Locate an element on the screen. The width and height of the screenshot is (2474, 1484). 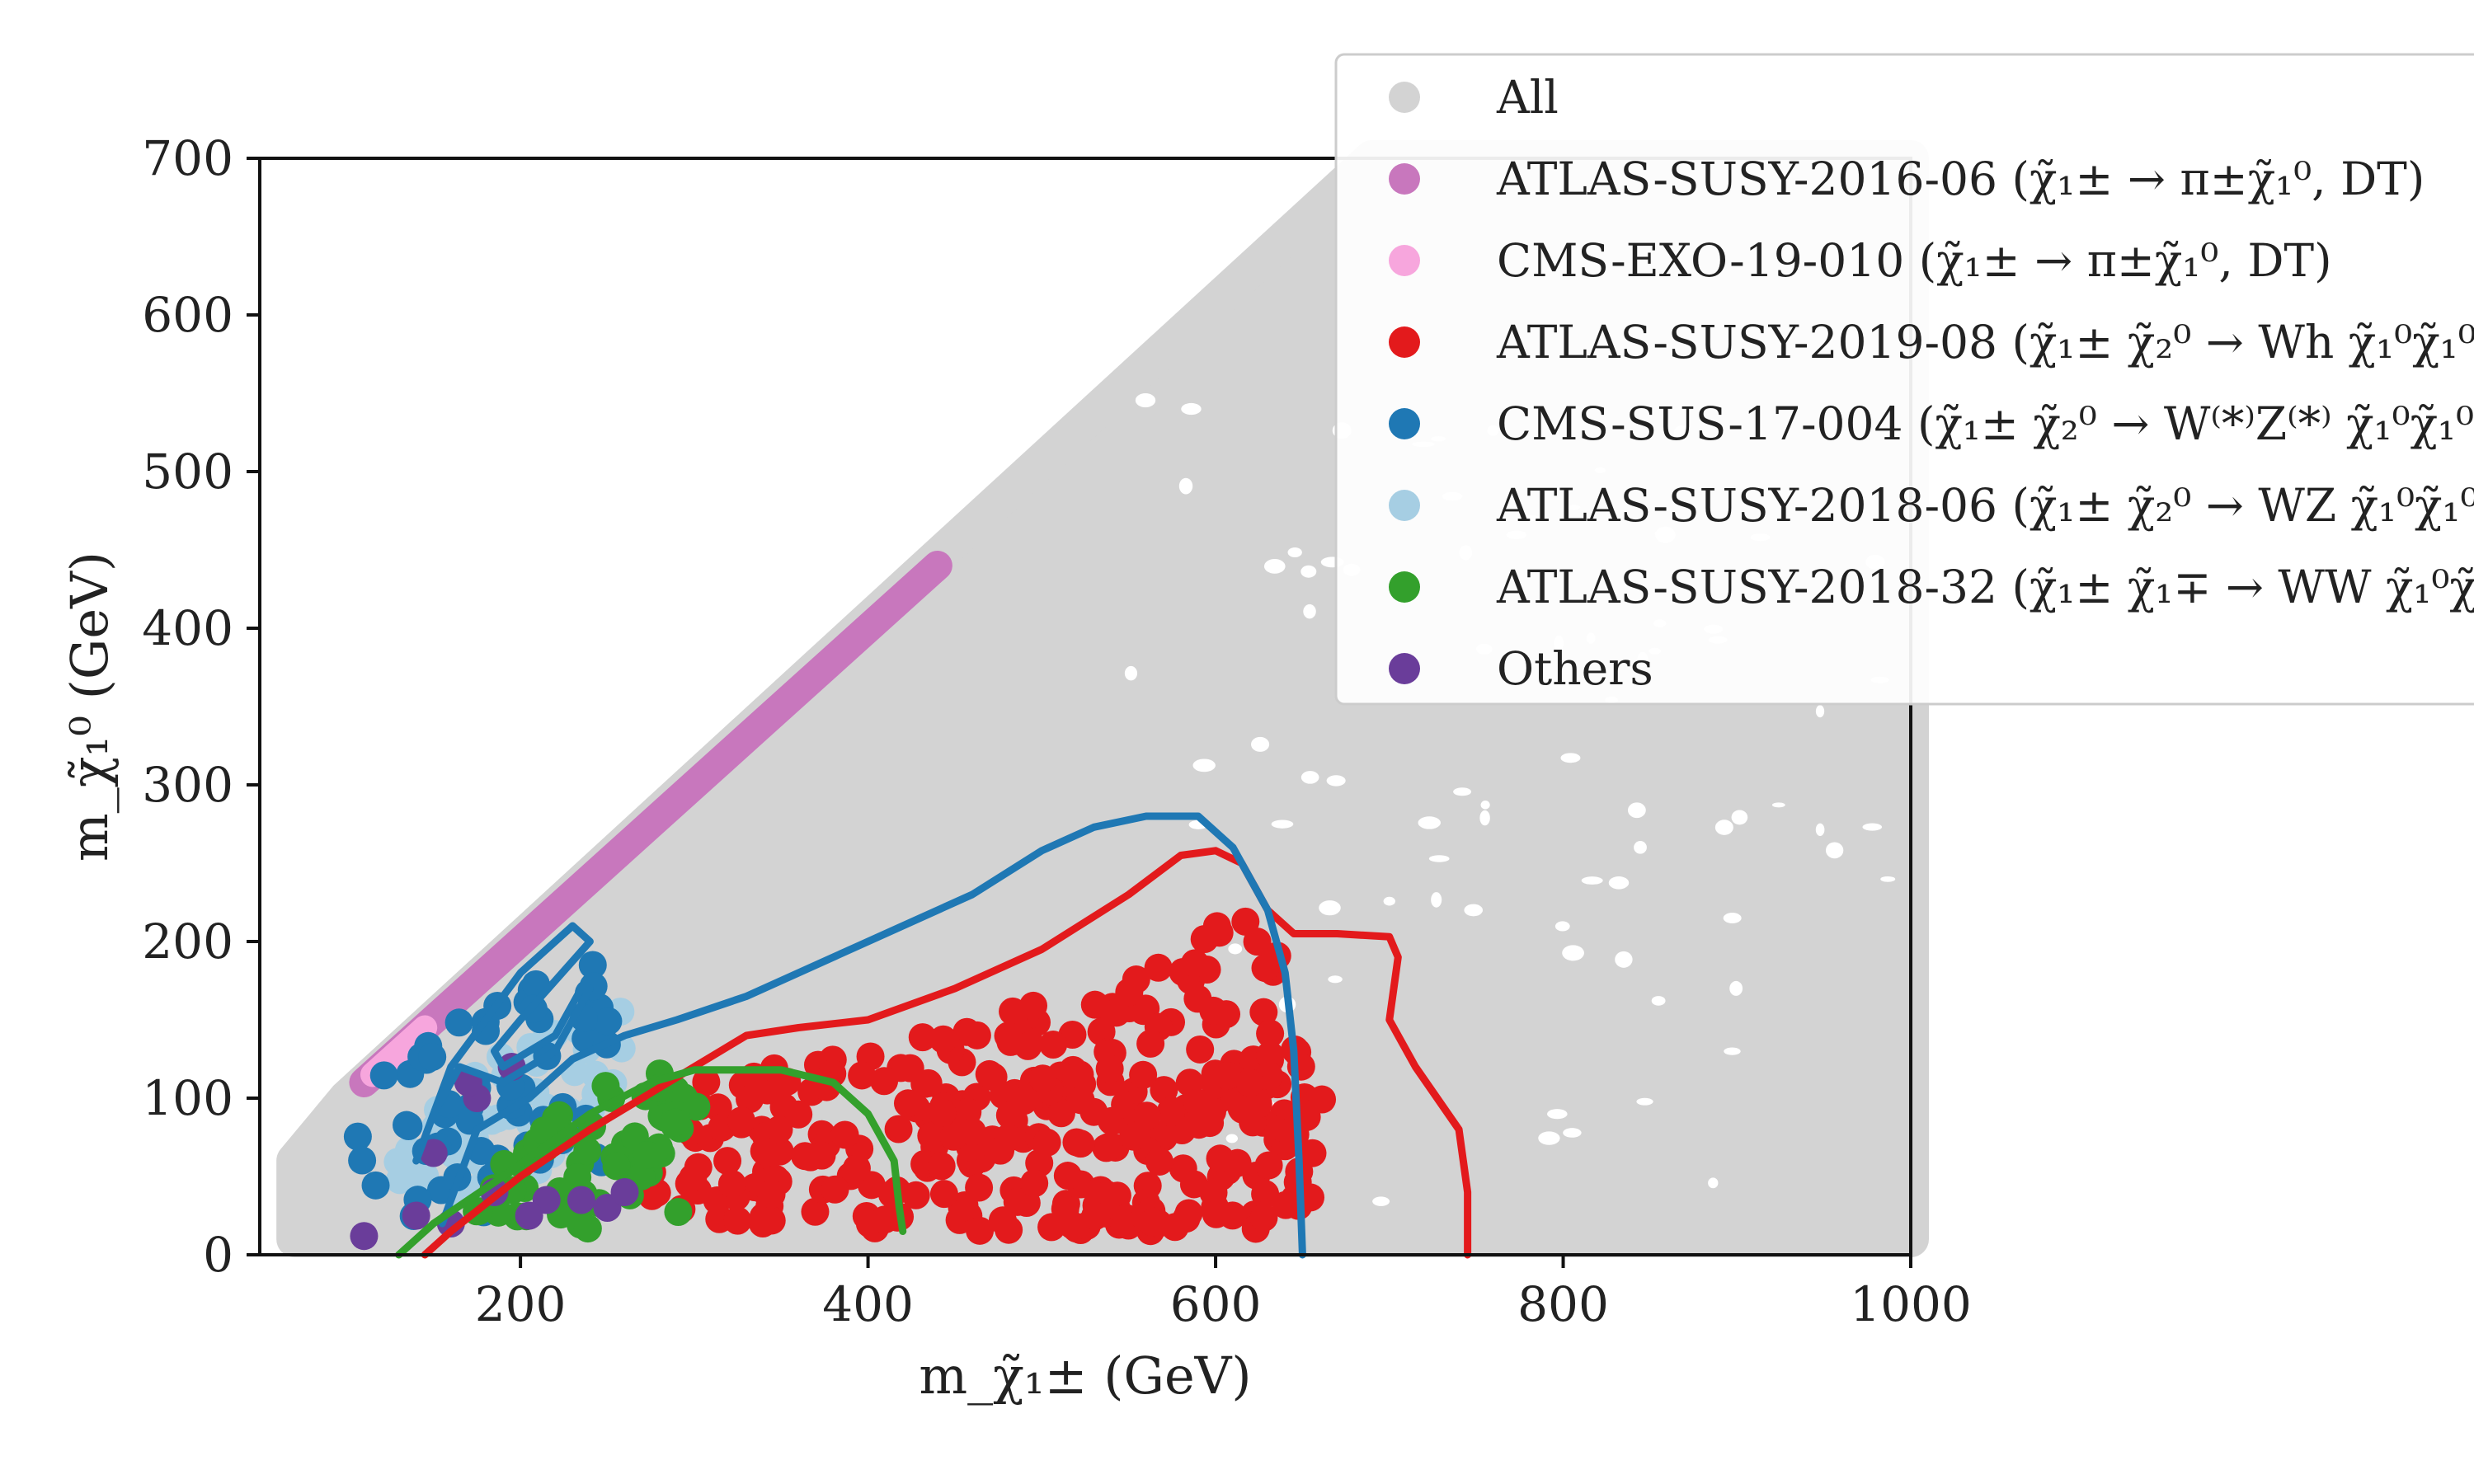
series-atlas-2018-06-point is located at coordinates (399, 1180).